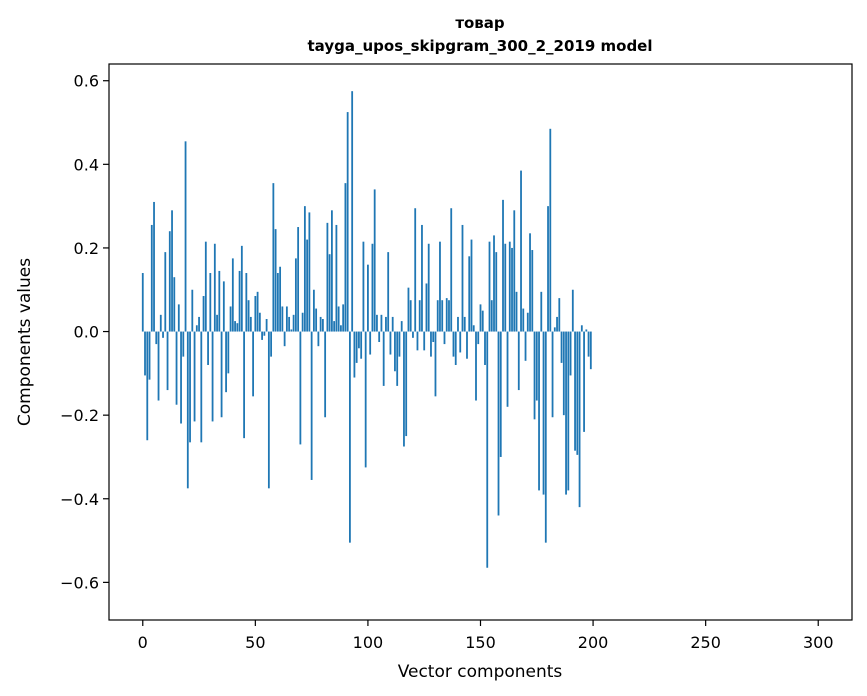 The image size is (867, 696). I want to click on x-tick-label: 300, so click(818, 642).